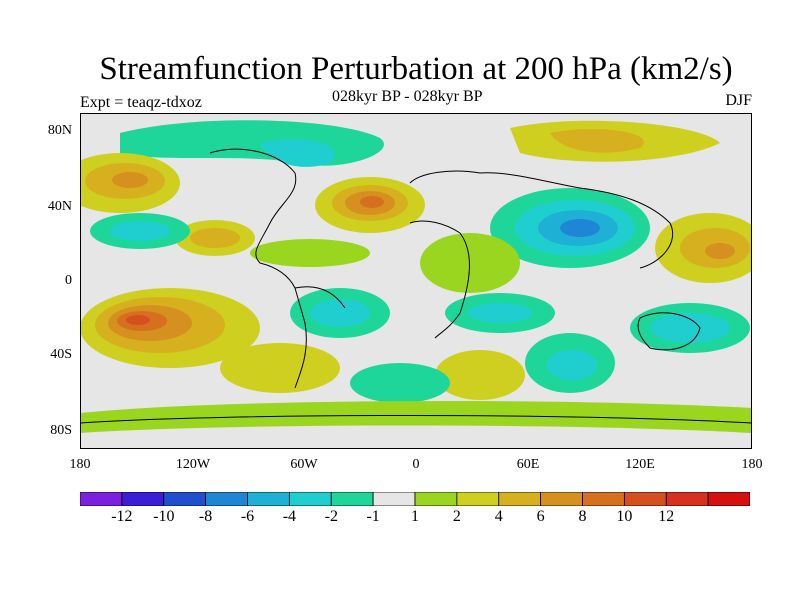 This screenshot has width=800, height=600. Describe the element at coordinates (59, 130) in the screenshot. I see `lat-tick-80n: 80N` at that location.